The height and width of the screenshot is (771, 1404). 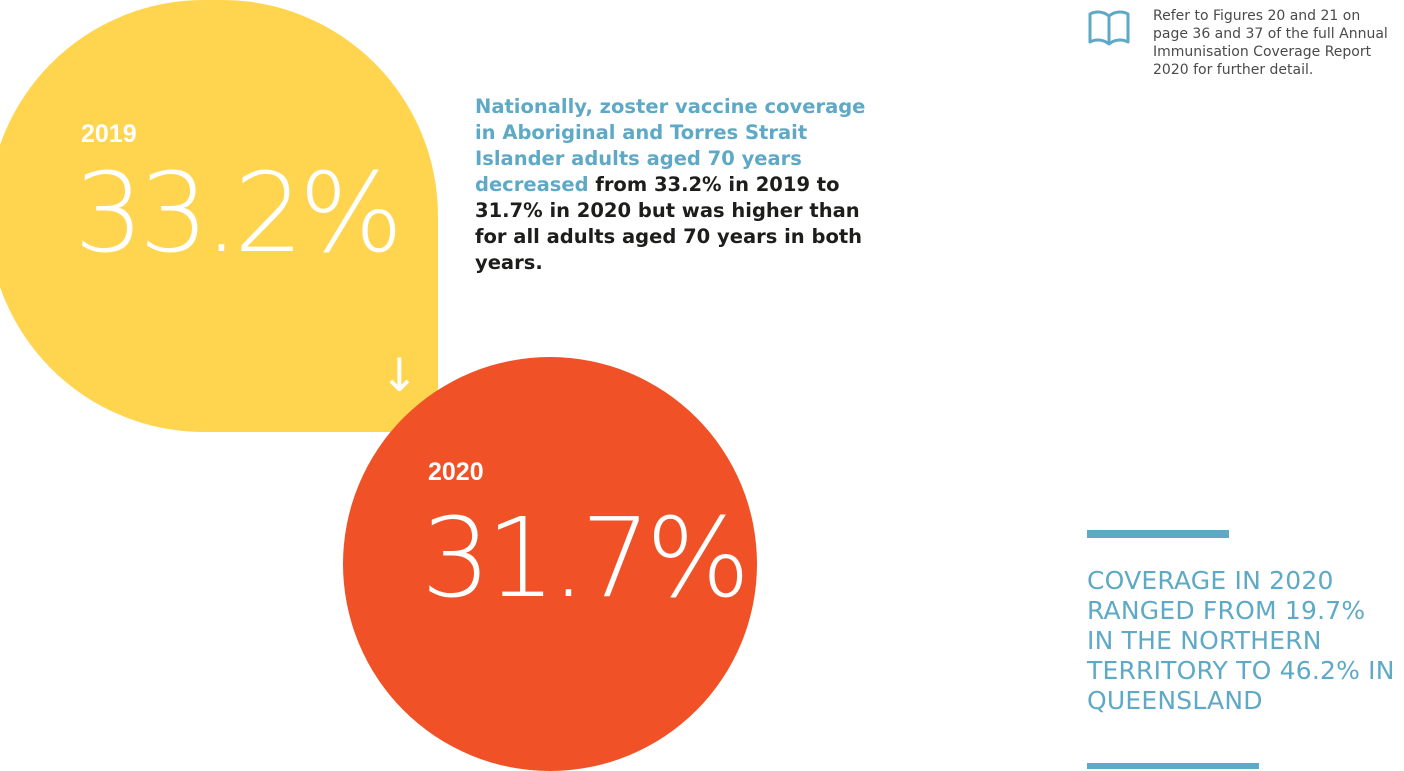 I want to click on year-2019-label: 2019, so click(x=109, y=134).